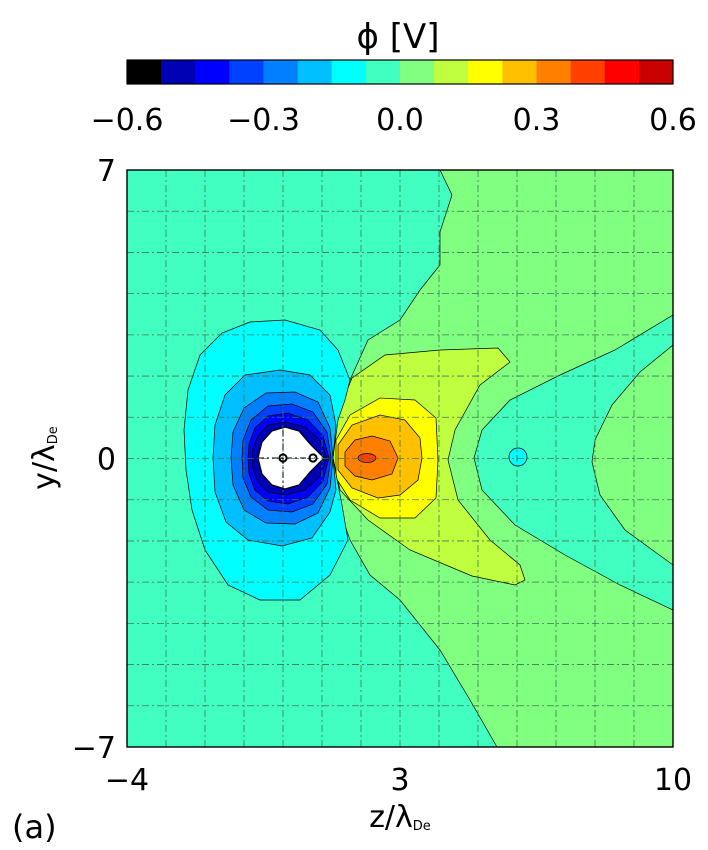  I want to click on y-tick-label: 7, so click(106, 171).